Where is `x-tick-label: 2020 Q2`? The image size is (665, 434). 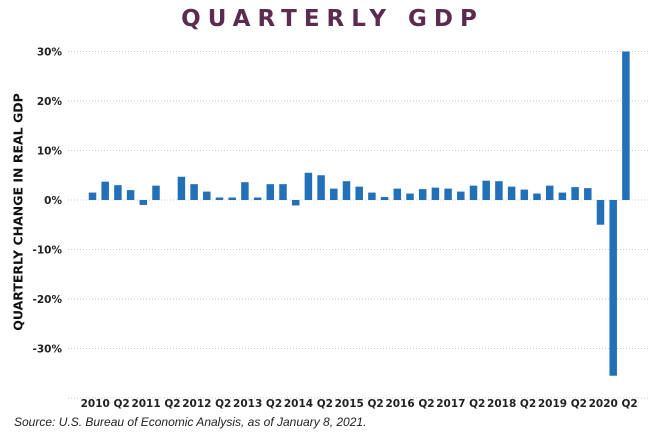
x-tick-label: 2020 Q2 is located at coordinates (613, 404).